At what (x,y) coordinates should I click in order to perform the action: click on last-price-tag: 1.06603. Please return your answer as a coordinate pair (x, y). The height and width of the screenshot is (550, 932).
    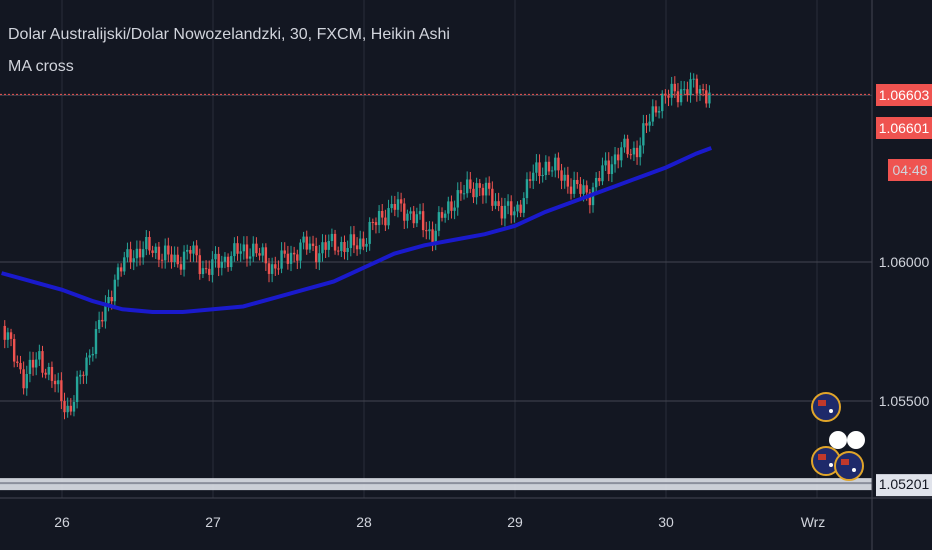
    Looking at the image, I should click on (904, 95).